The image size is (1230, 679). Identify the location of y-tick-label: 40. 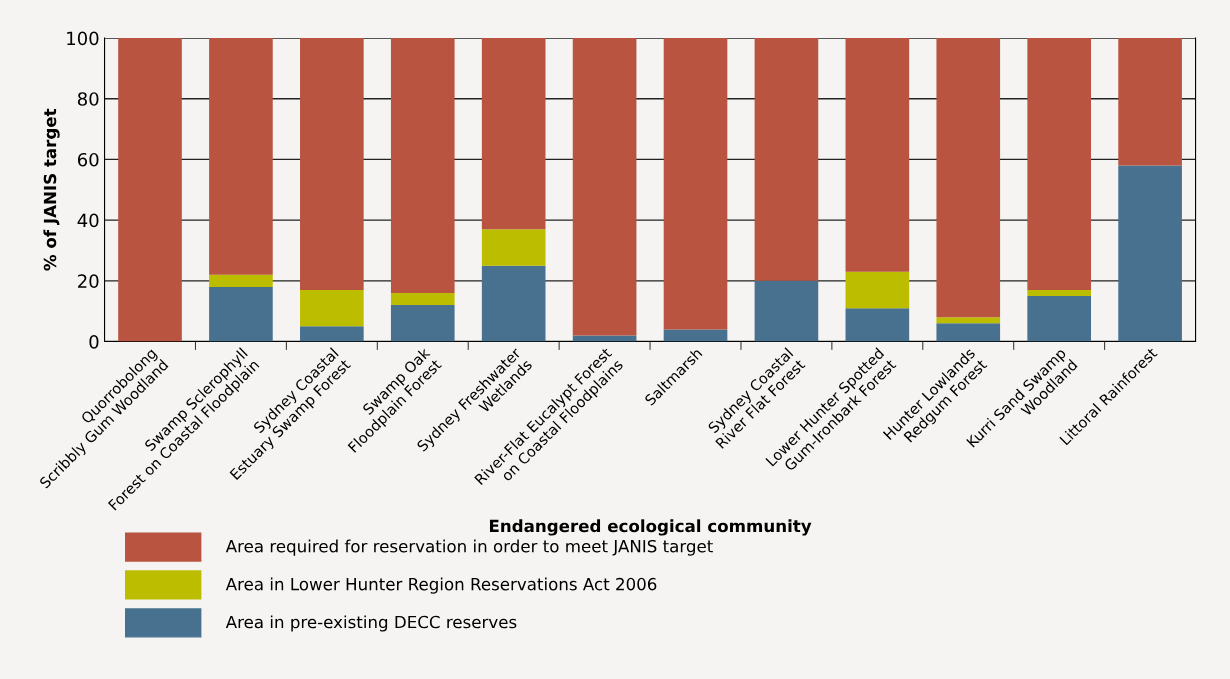
(88, 220).